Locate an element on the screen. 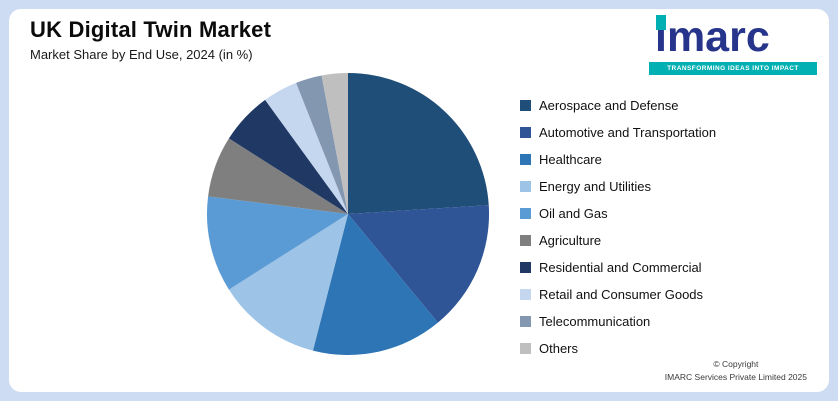 Image resolution: width=838 pixels, height=401 pixels. logo-accent-dot-icon is located at coordinates (661, 22).